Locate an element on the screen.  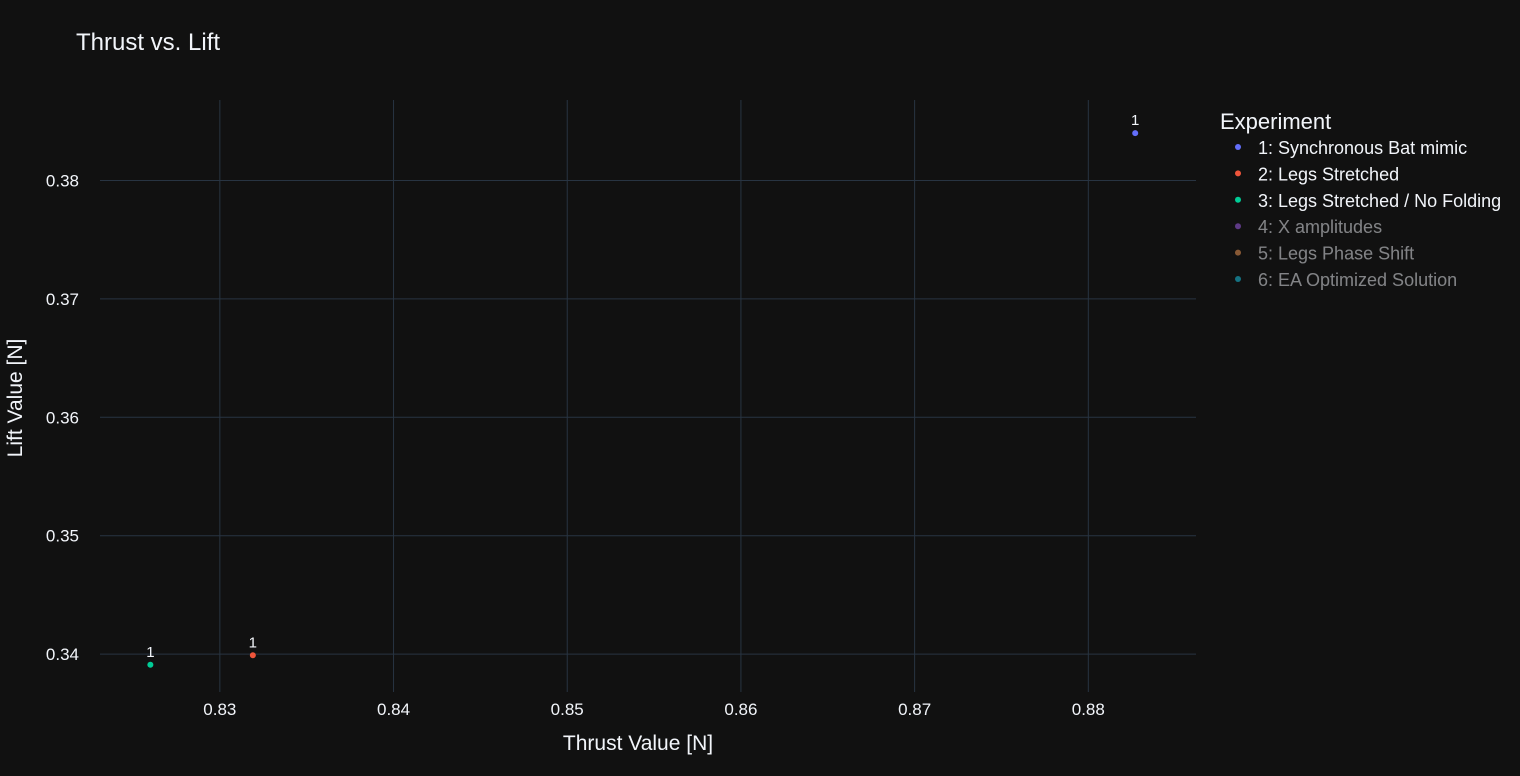
x-tick-label: 0.88 is located at coordinates (1088, 709).